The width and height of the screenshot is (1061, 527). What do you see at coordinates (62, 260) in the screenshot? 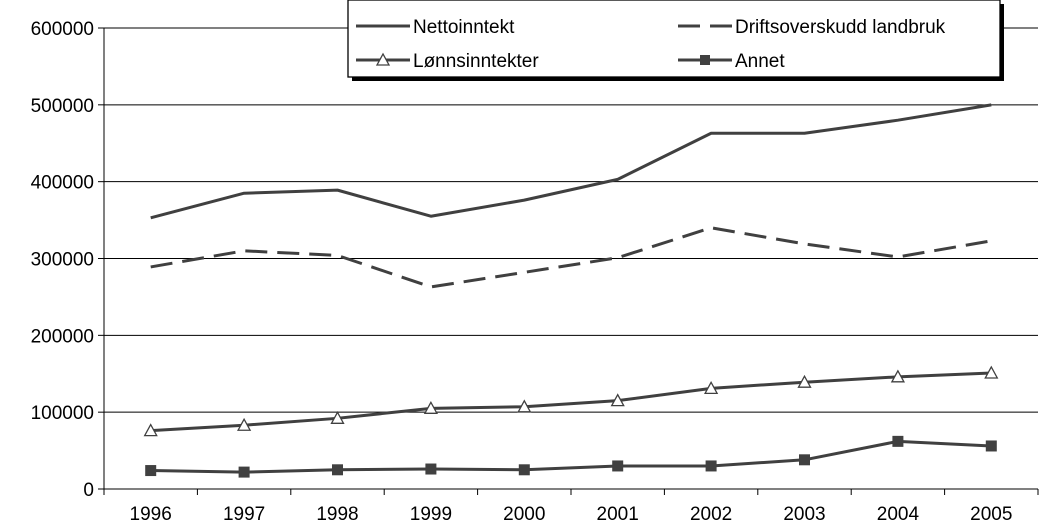
I see `y-tick-label: 300000` at bounding box center [62, 260].